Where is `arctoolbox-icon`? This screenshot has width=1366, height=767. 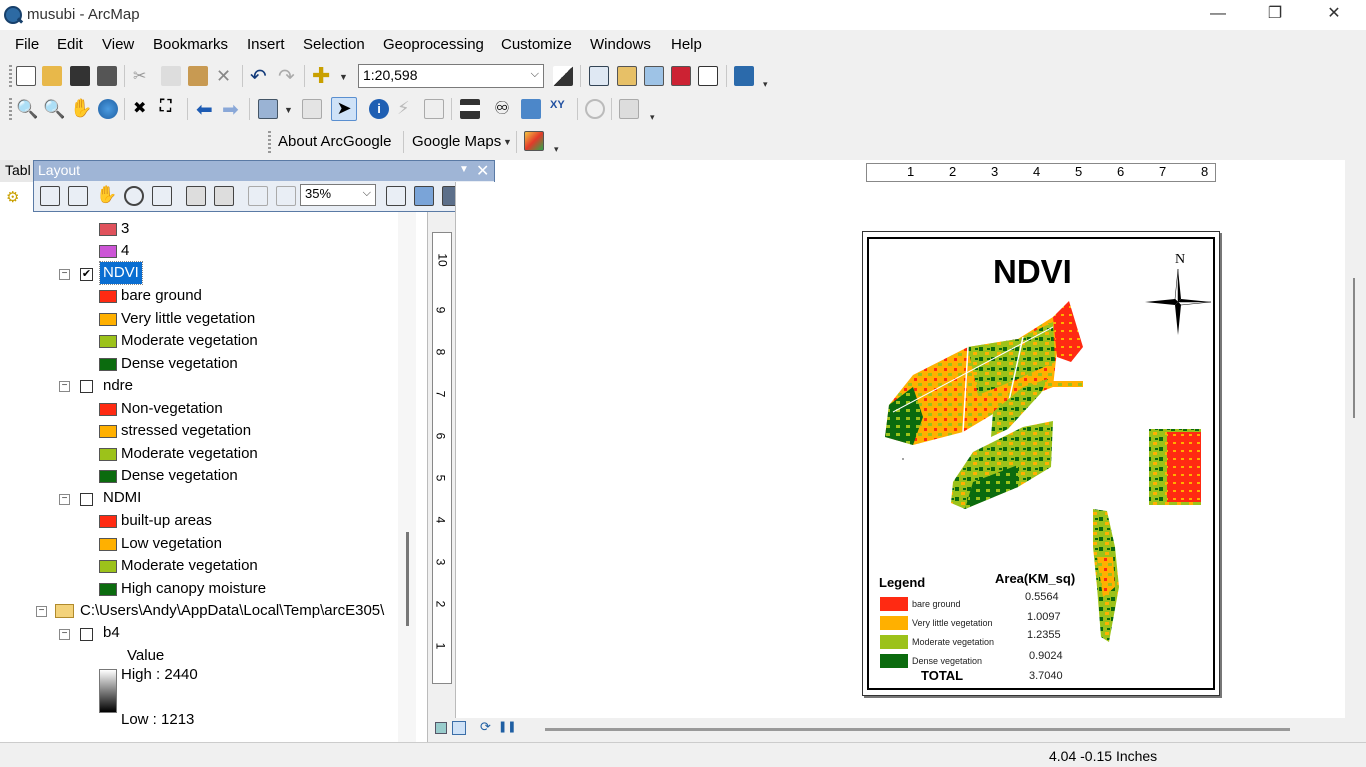 arctoolbox-icon is located at coordinates (681, 76).